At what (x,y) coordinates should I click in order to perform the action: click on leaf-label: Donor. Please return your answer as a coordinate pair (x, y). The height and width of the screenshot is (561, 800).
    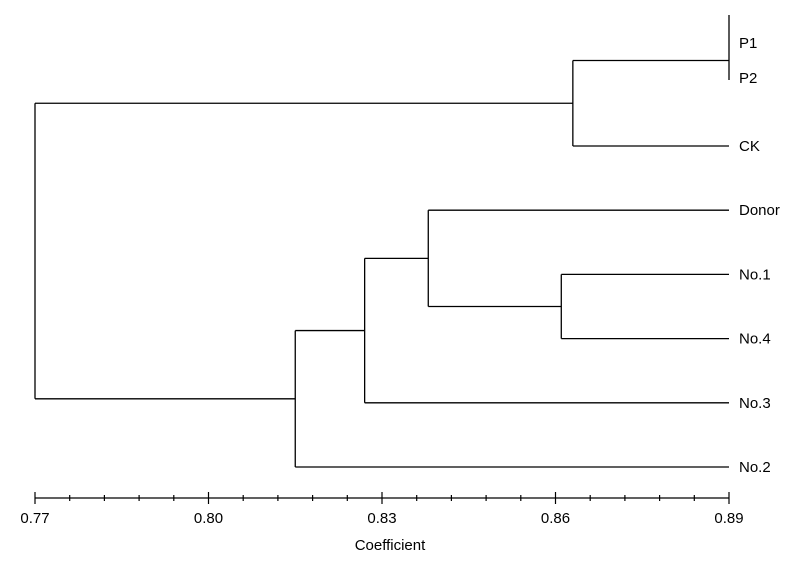
    Looking at the image, I should click on (759, 210).